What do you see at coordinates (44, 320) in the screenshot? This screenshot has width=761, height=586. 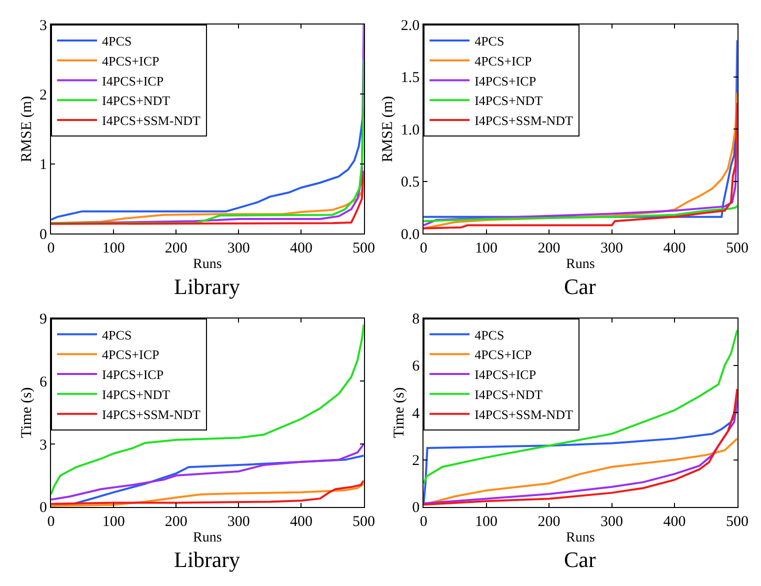 I see `y-tick-label: 9` at bounding box center [44, 320].